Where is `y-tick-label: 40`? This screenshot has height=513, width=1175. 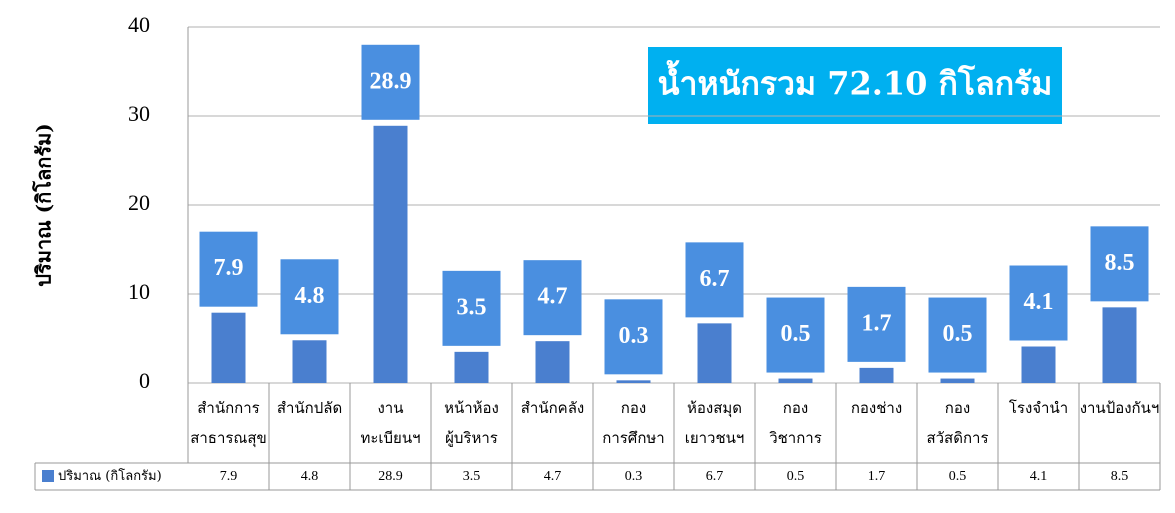 y-tick-label: 40 is located at coordinates (139, 24).